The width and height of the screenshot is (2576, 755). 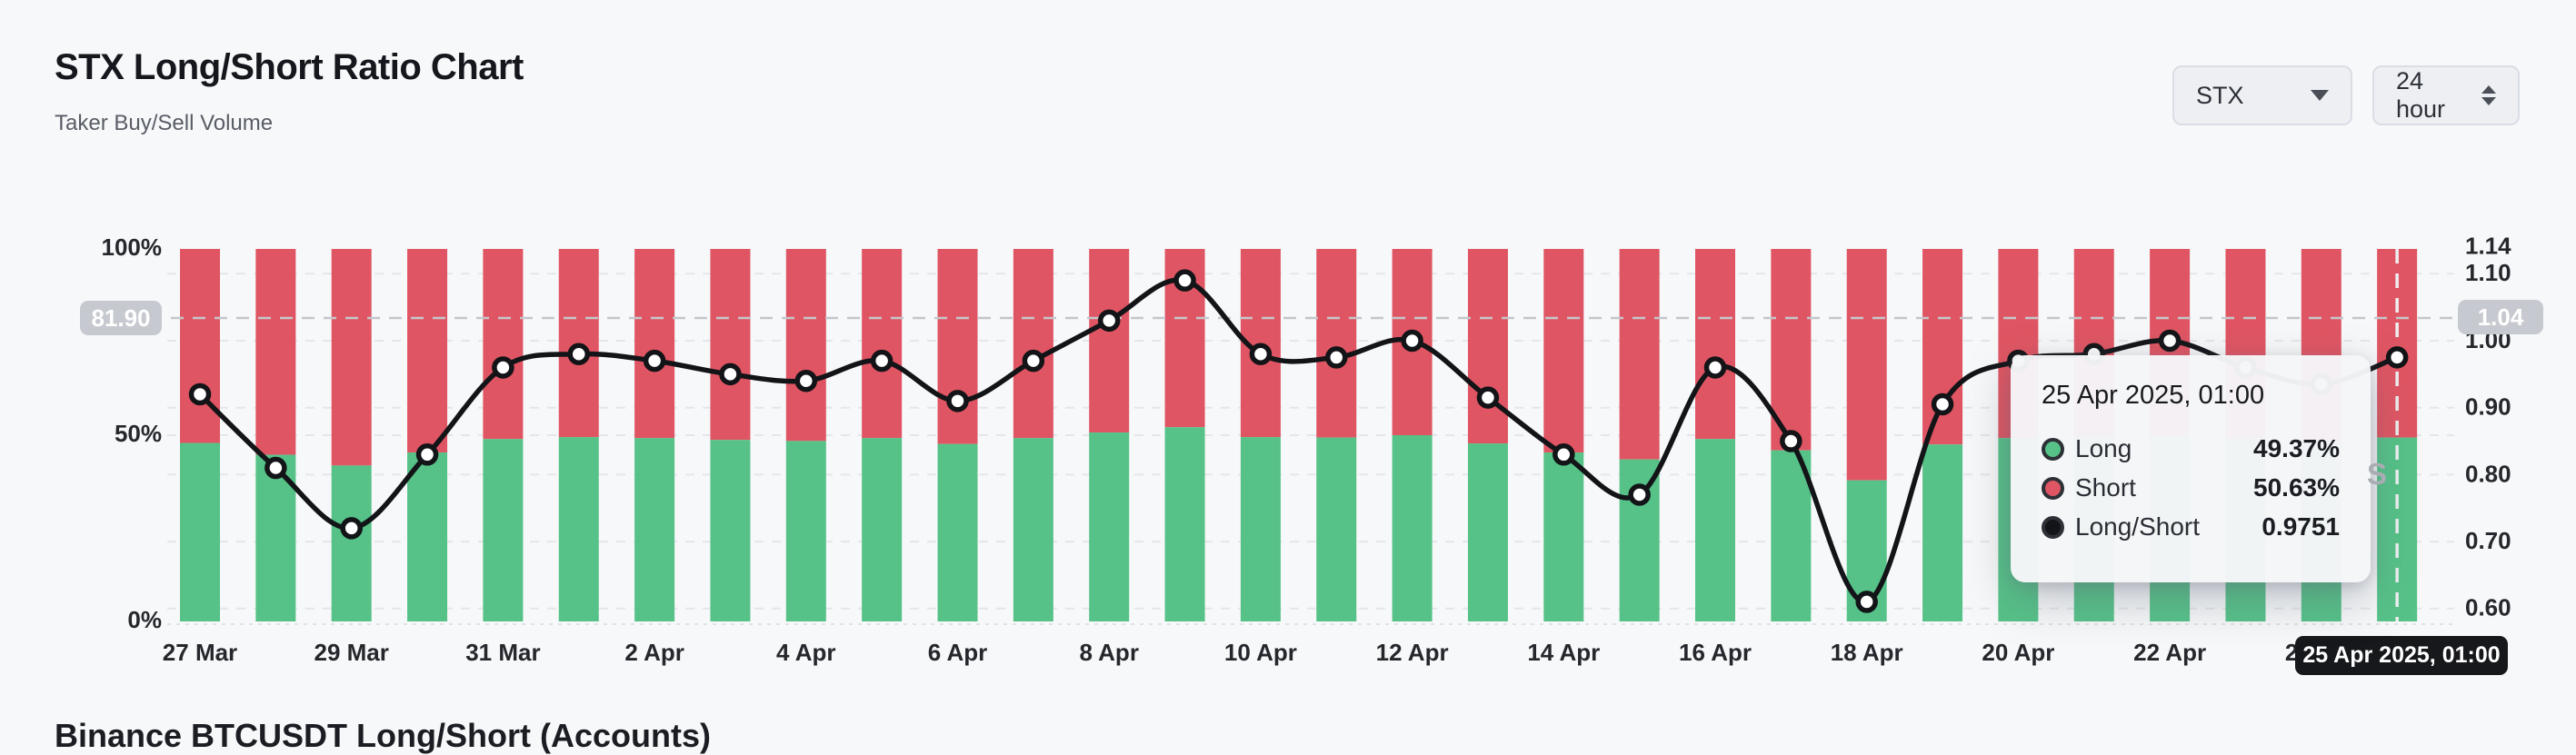 What do you see at coordinates (2191, 448) in the screenshot?
I see `tooltip-row-long: Long 49.37%` at bounding box center [2191, 448].